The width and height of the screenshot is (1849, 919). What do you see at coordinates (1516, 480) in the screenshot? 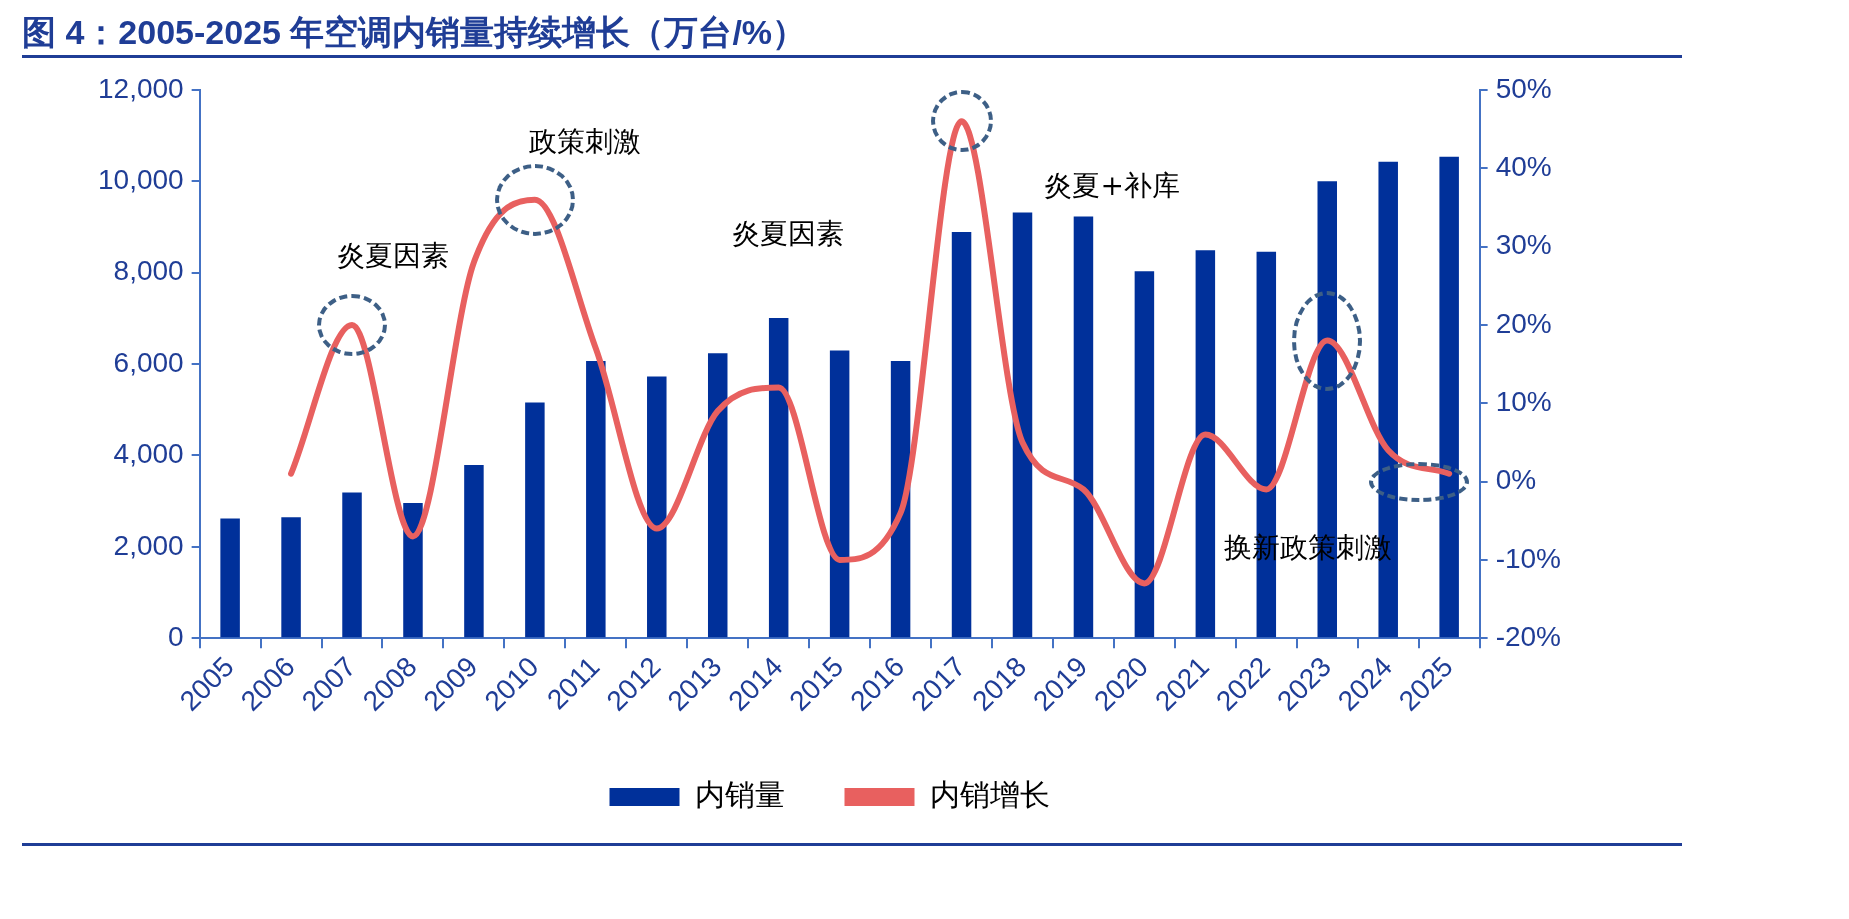
I see `y2-tick-label: 0%` at bounding box center [1516, 480].